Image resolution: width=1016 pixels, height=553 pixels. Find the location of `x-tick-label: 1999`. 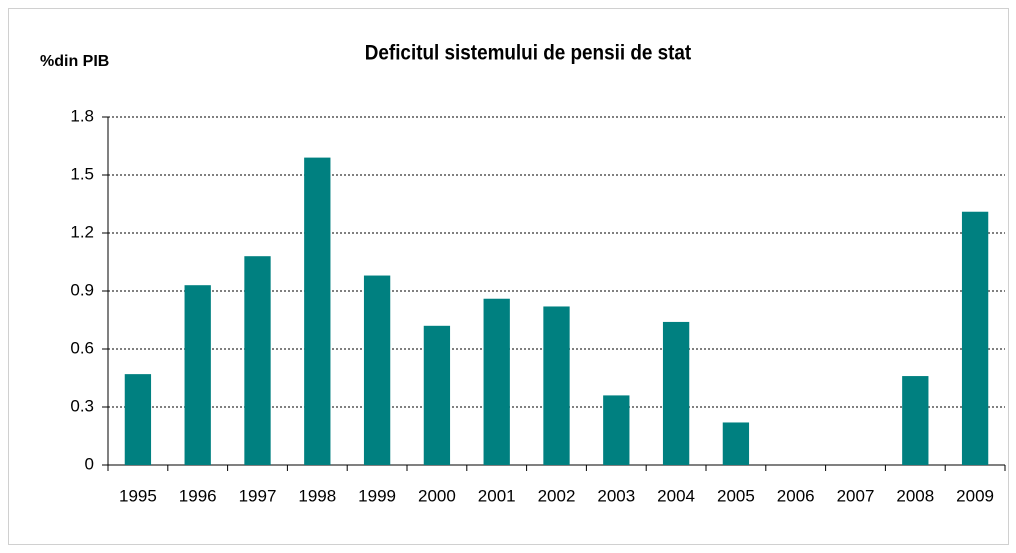

x-tick-label: 1999 is located at coordinates (377, 495).